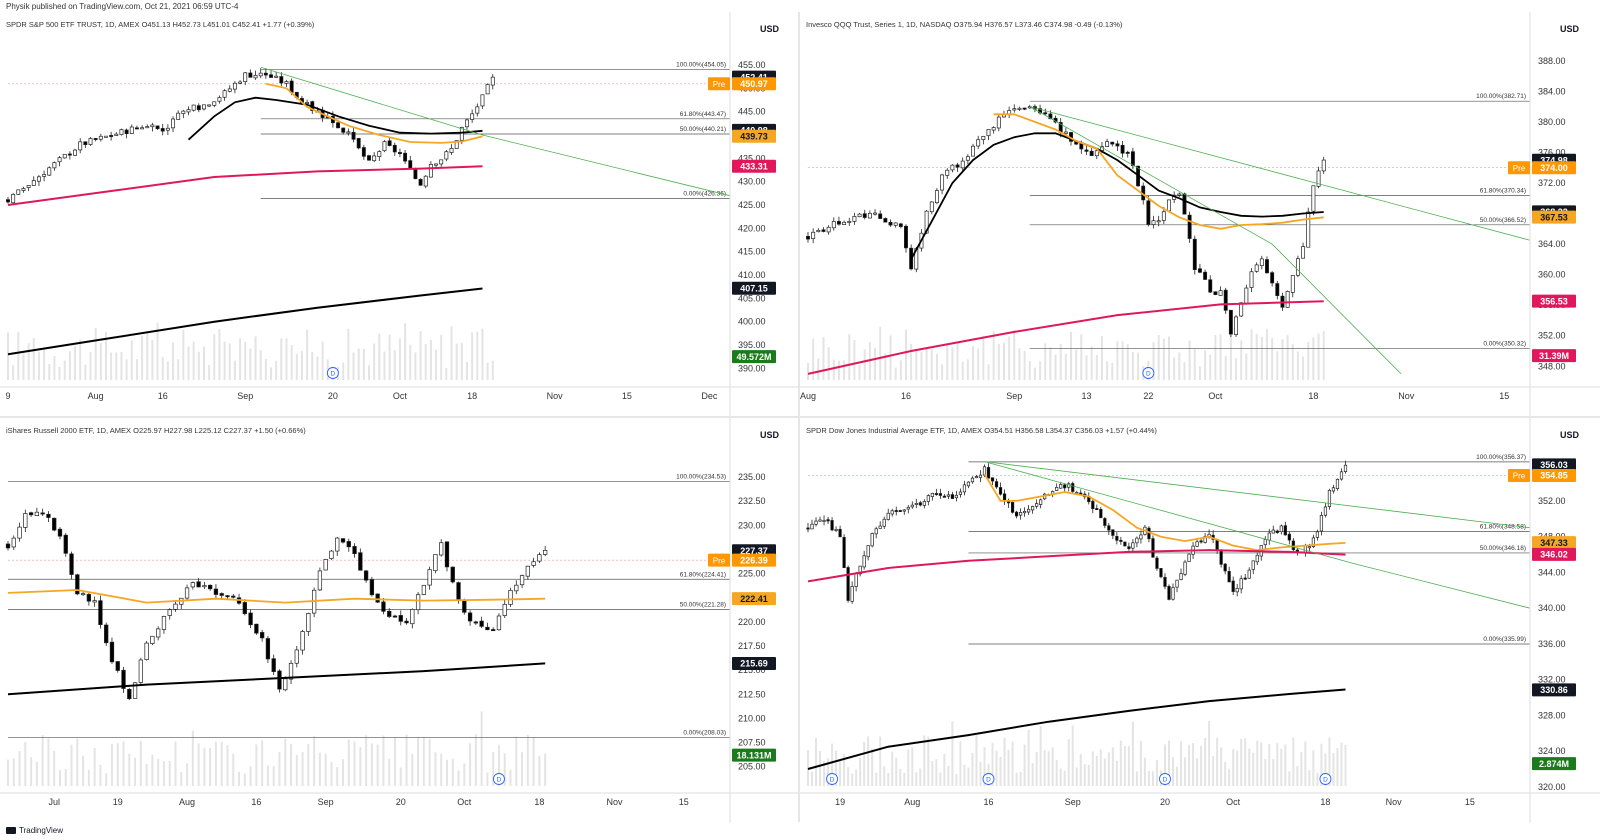  What do you see at coordinates (753, 357) in the screenshot?
I see `badge-text: 49.572M` at bounding box center [753, 357].